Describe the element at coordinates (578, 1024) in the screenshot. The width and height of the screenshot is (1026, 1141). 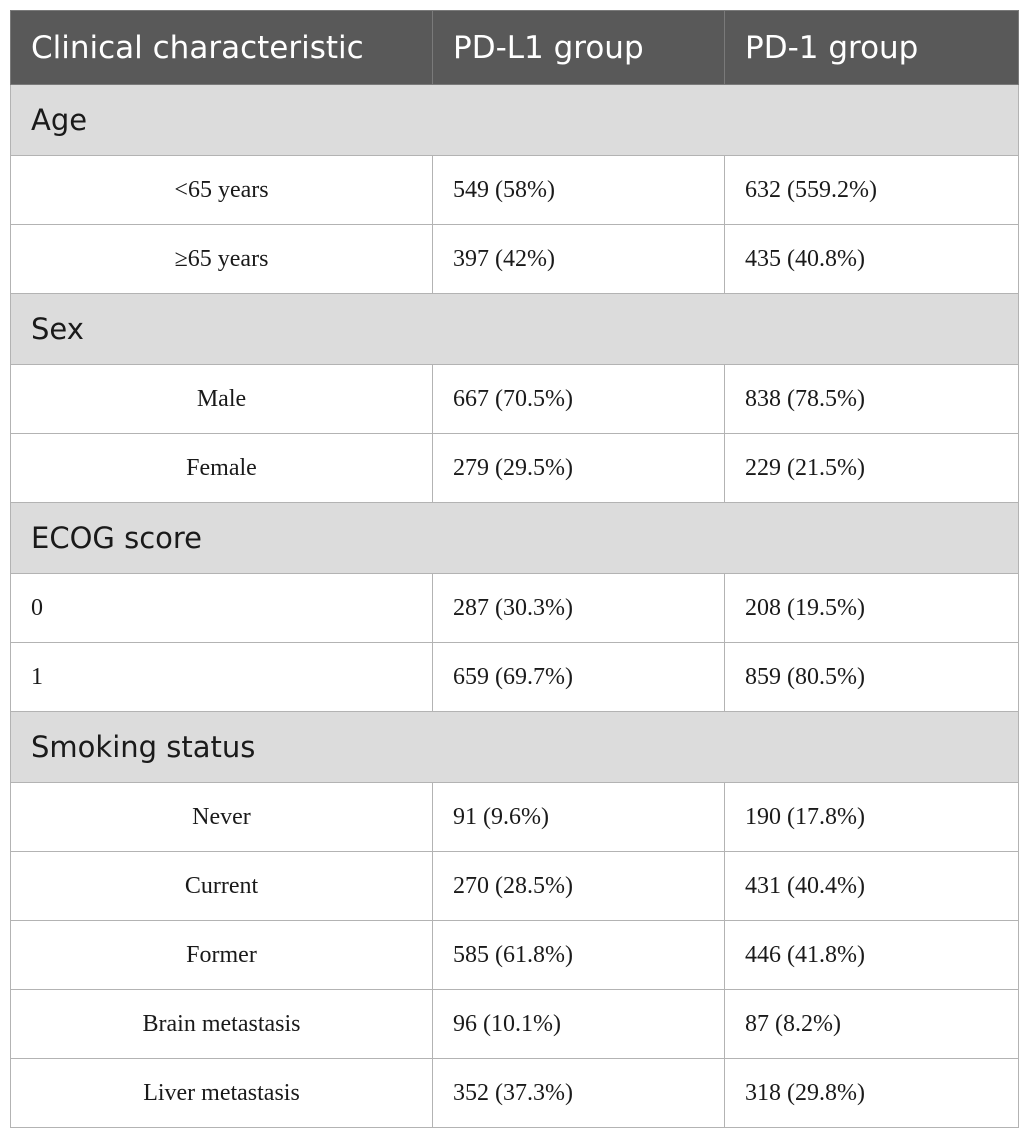
I see `pd-l1-value: 96 (10.1%)` at that location.